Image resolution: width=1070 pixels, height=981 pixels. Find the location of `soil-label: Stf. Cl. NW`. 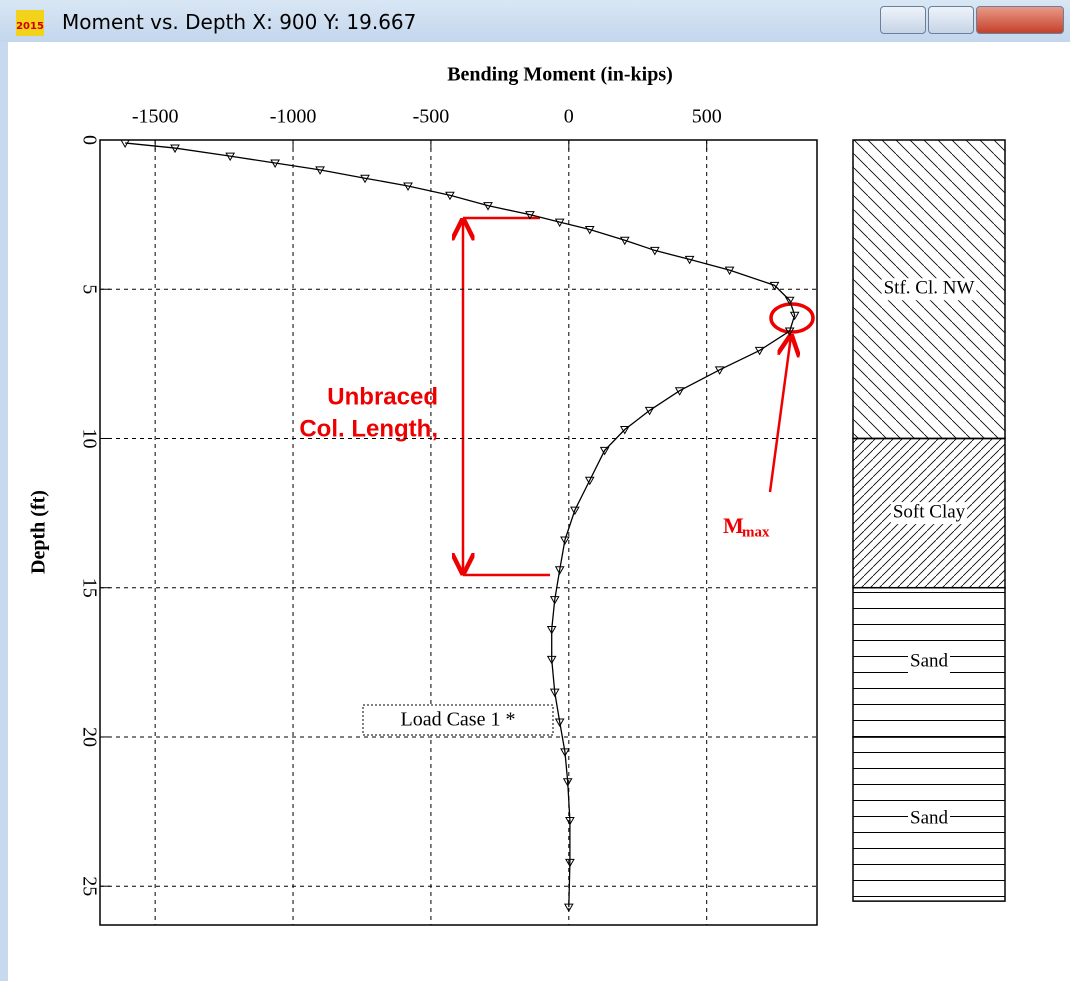

soil-label: Stf. Cl. NW is located at coordinates (929, 288).